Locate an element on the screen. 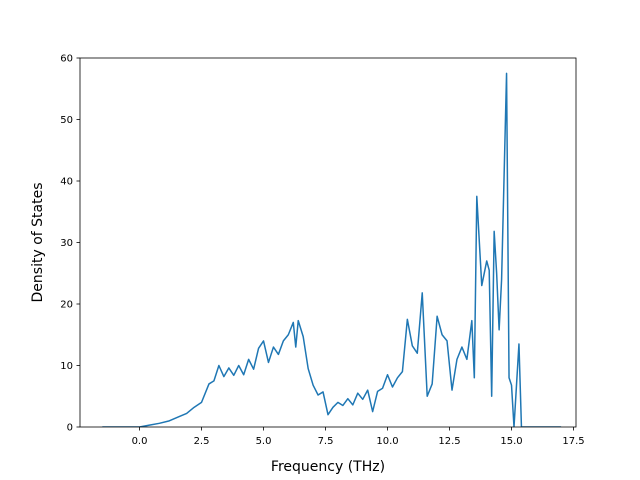 The image size is (640, 480). y-tick-label: 30 is located at coordinates (66, 243).